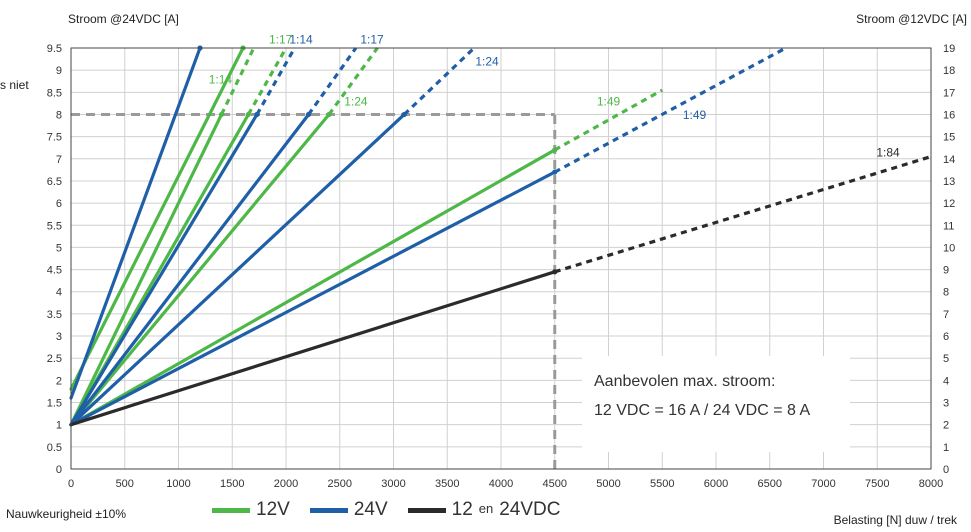  Describe the element at coordinates (59, 293) in the screenshot. I see `y-left-tick-label: 4` at that location.